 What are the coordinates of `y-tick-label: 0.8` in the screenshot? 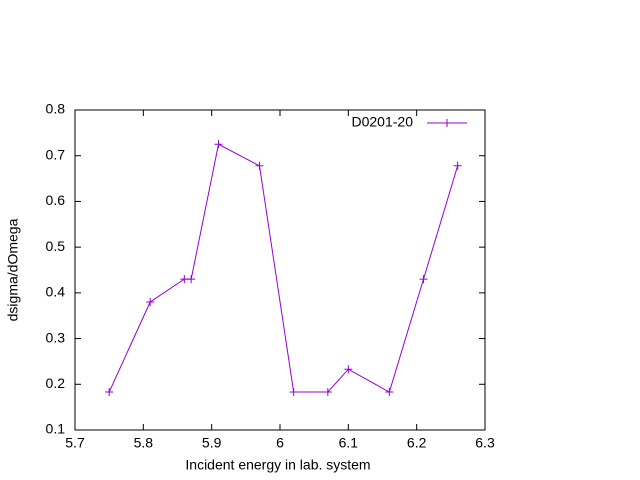 It's located at (56, 109).